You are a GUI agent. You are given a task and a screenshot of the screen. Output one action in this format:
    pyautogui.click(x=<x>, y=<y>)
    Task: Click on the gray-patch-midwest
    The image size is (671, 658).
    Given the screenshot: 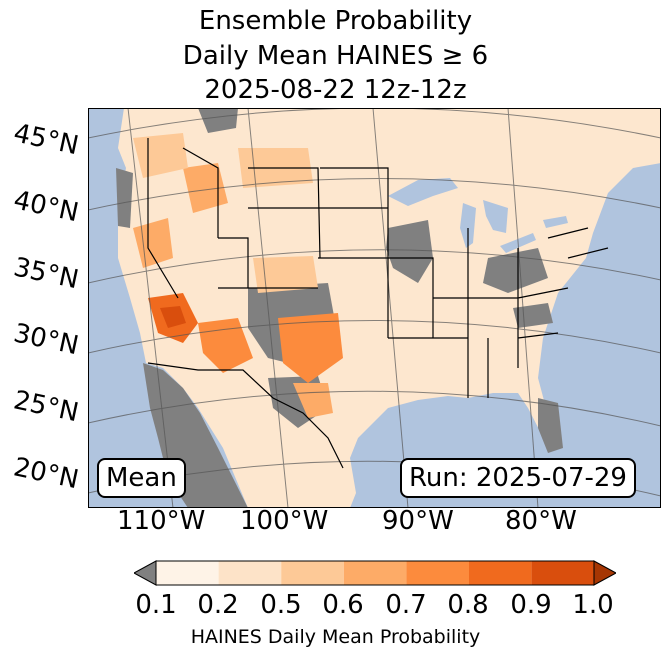 What is the action you would take?
    pyautogui.click(x=409, y=251)
    